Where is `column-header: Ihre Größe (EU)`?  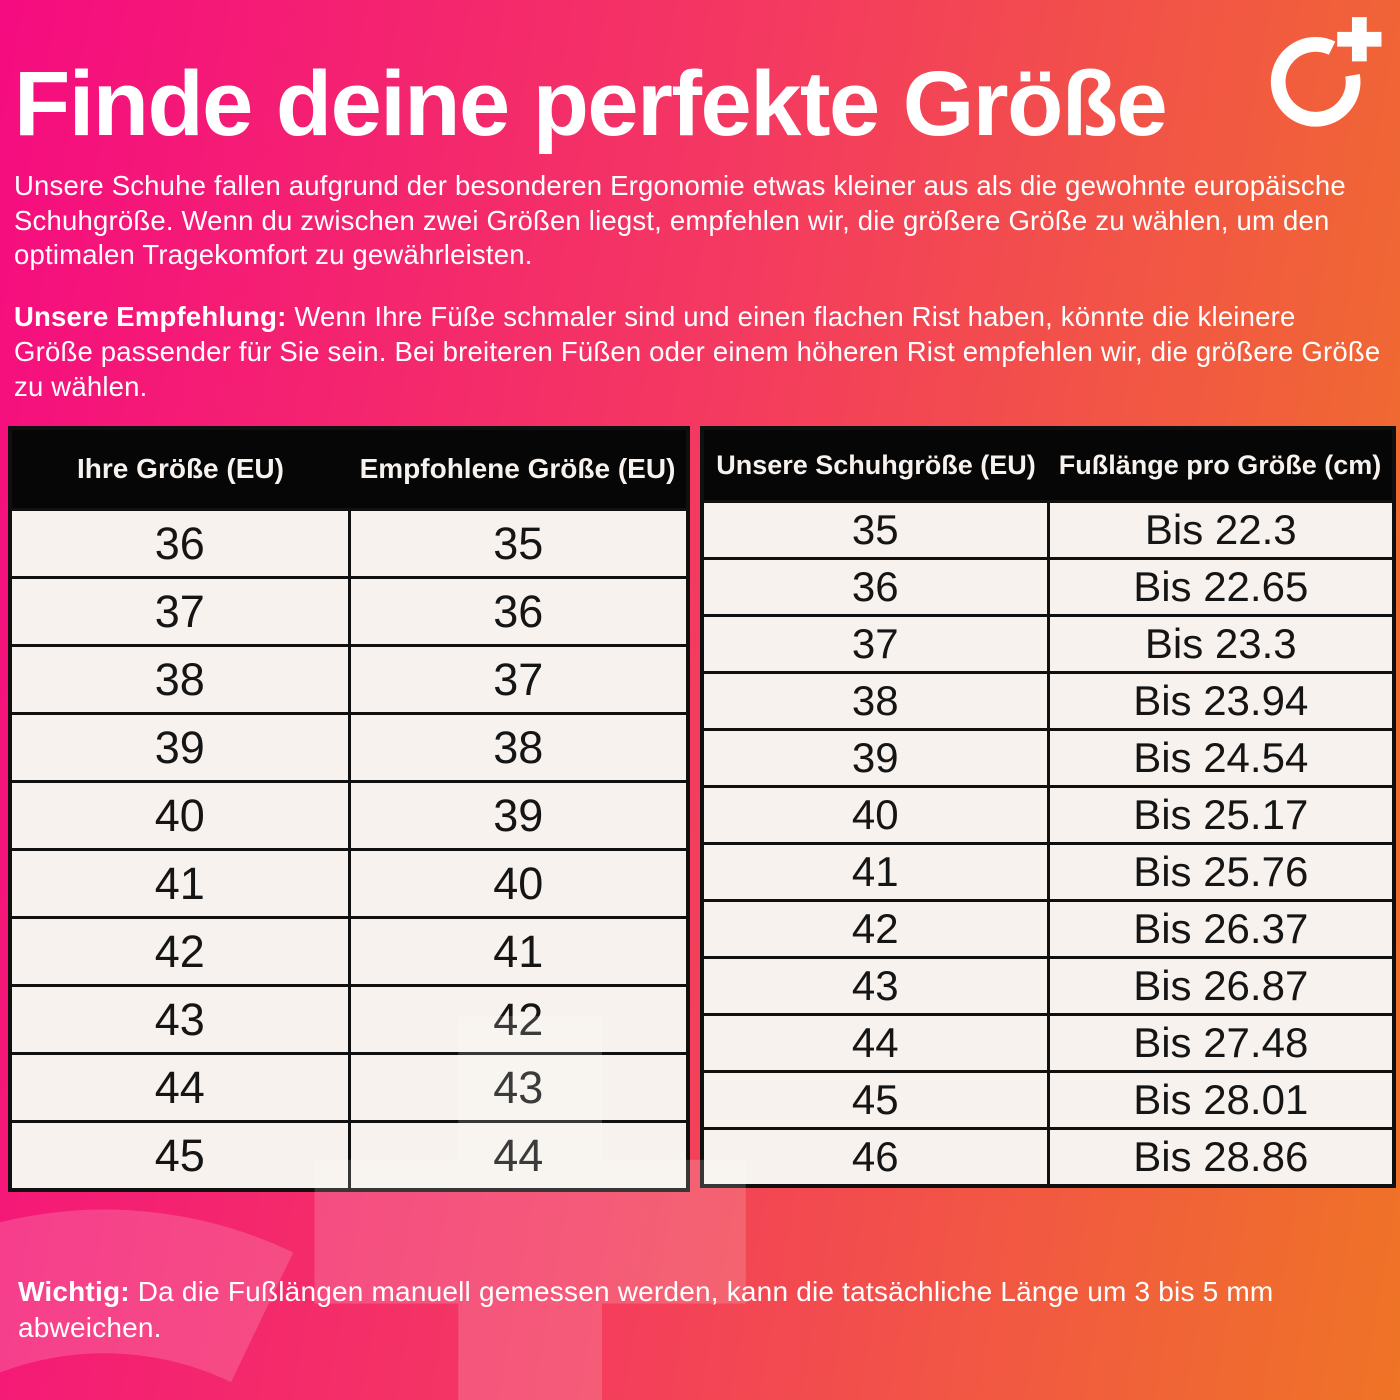
column-header: Ihre Größe (EU) is located at coordinates (179, 469).